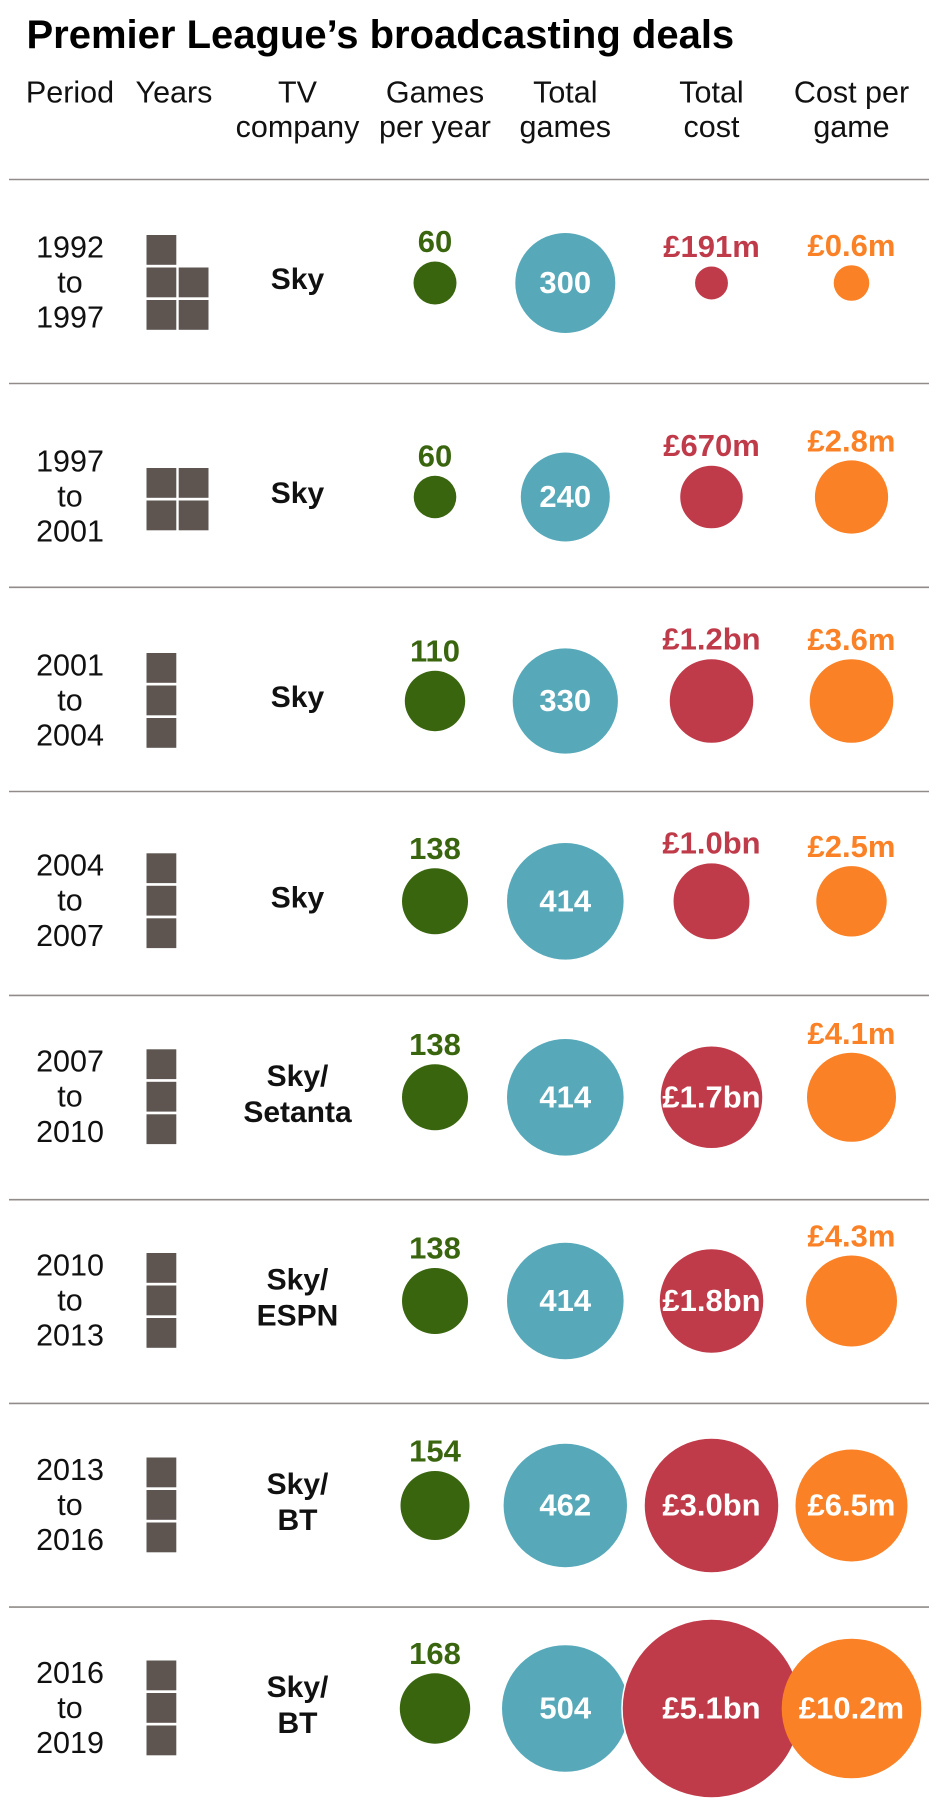  What do you see at coordinates (852, 846) in the screenshot?
I see `svg-text: £2.5m` at bounding box center [852, 846].